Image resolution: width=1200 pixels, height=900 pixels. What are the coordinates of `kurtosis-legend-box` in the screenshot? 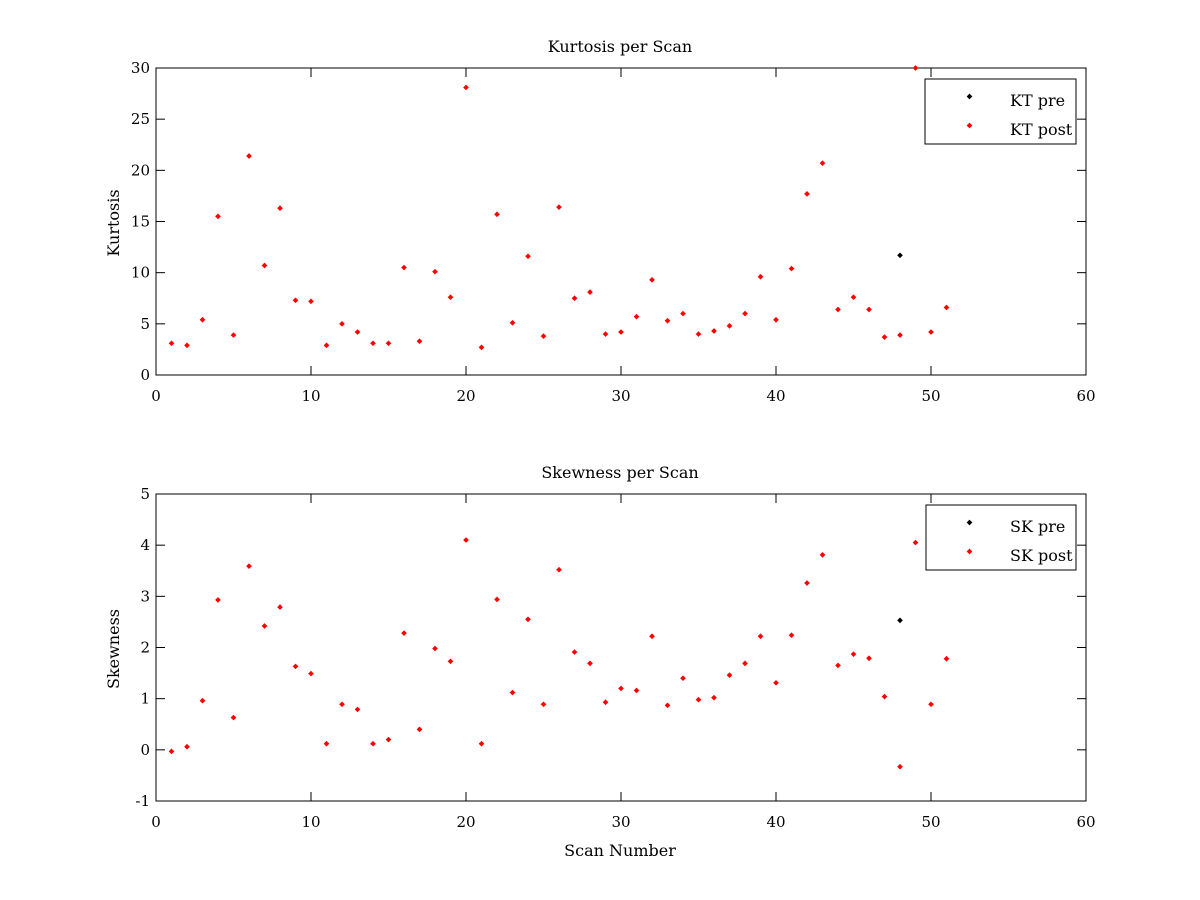 It's located at (1000, 111).